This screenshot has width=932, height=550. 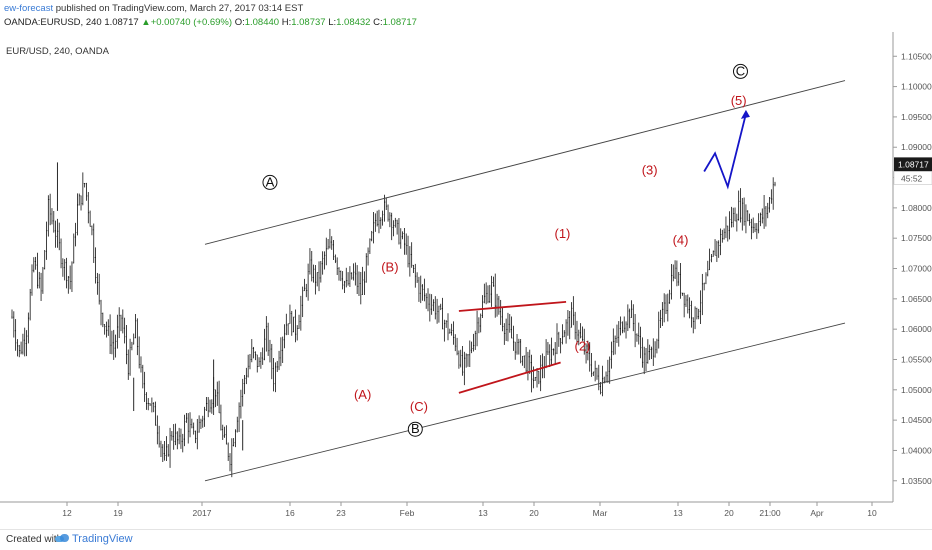 I want to click on symbol-name: OANDA:EURUSD, 240, so click(x=53, y=22).